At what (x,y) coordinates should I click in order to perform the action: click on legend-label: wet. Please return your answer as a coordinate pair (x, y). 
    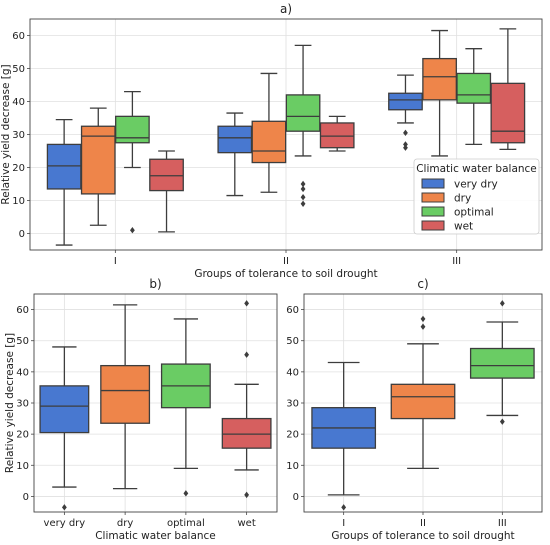
    Looking at the image, I should click on (463, 227).